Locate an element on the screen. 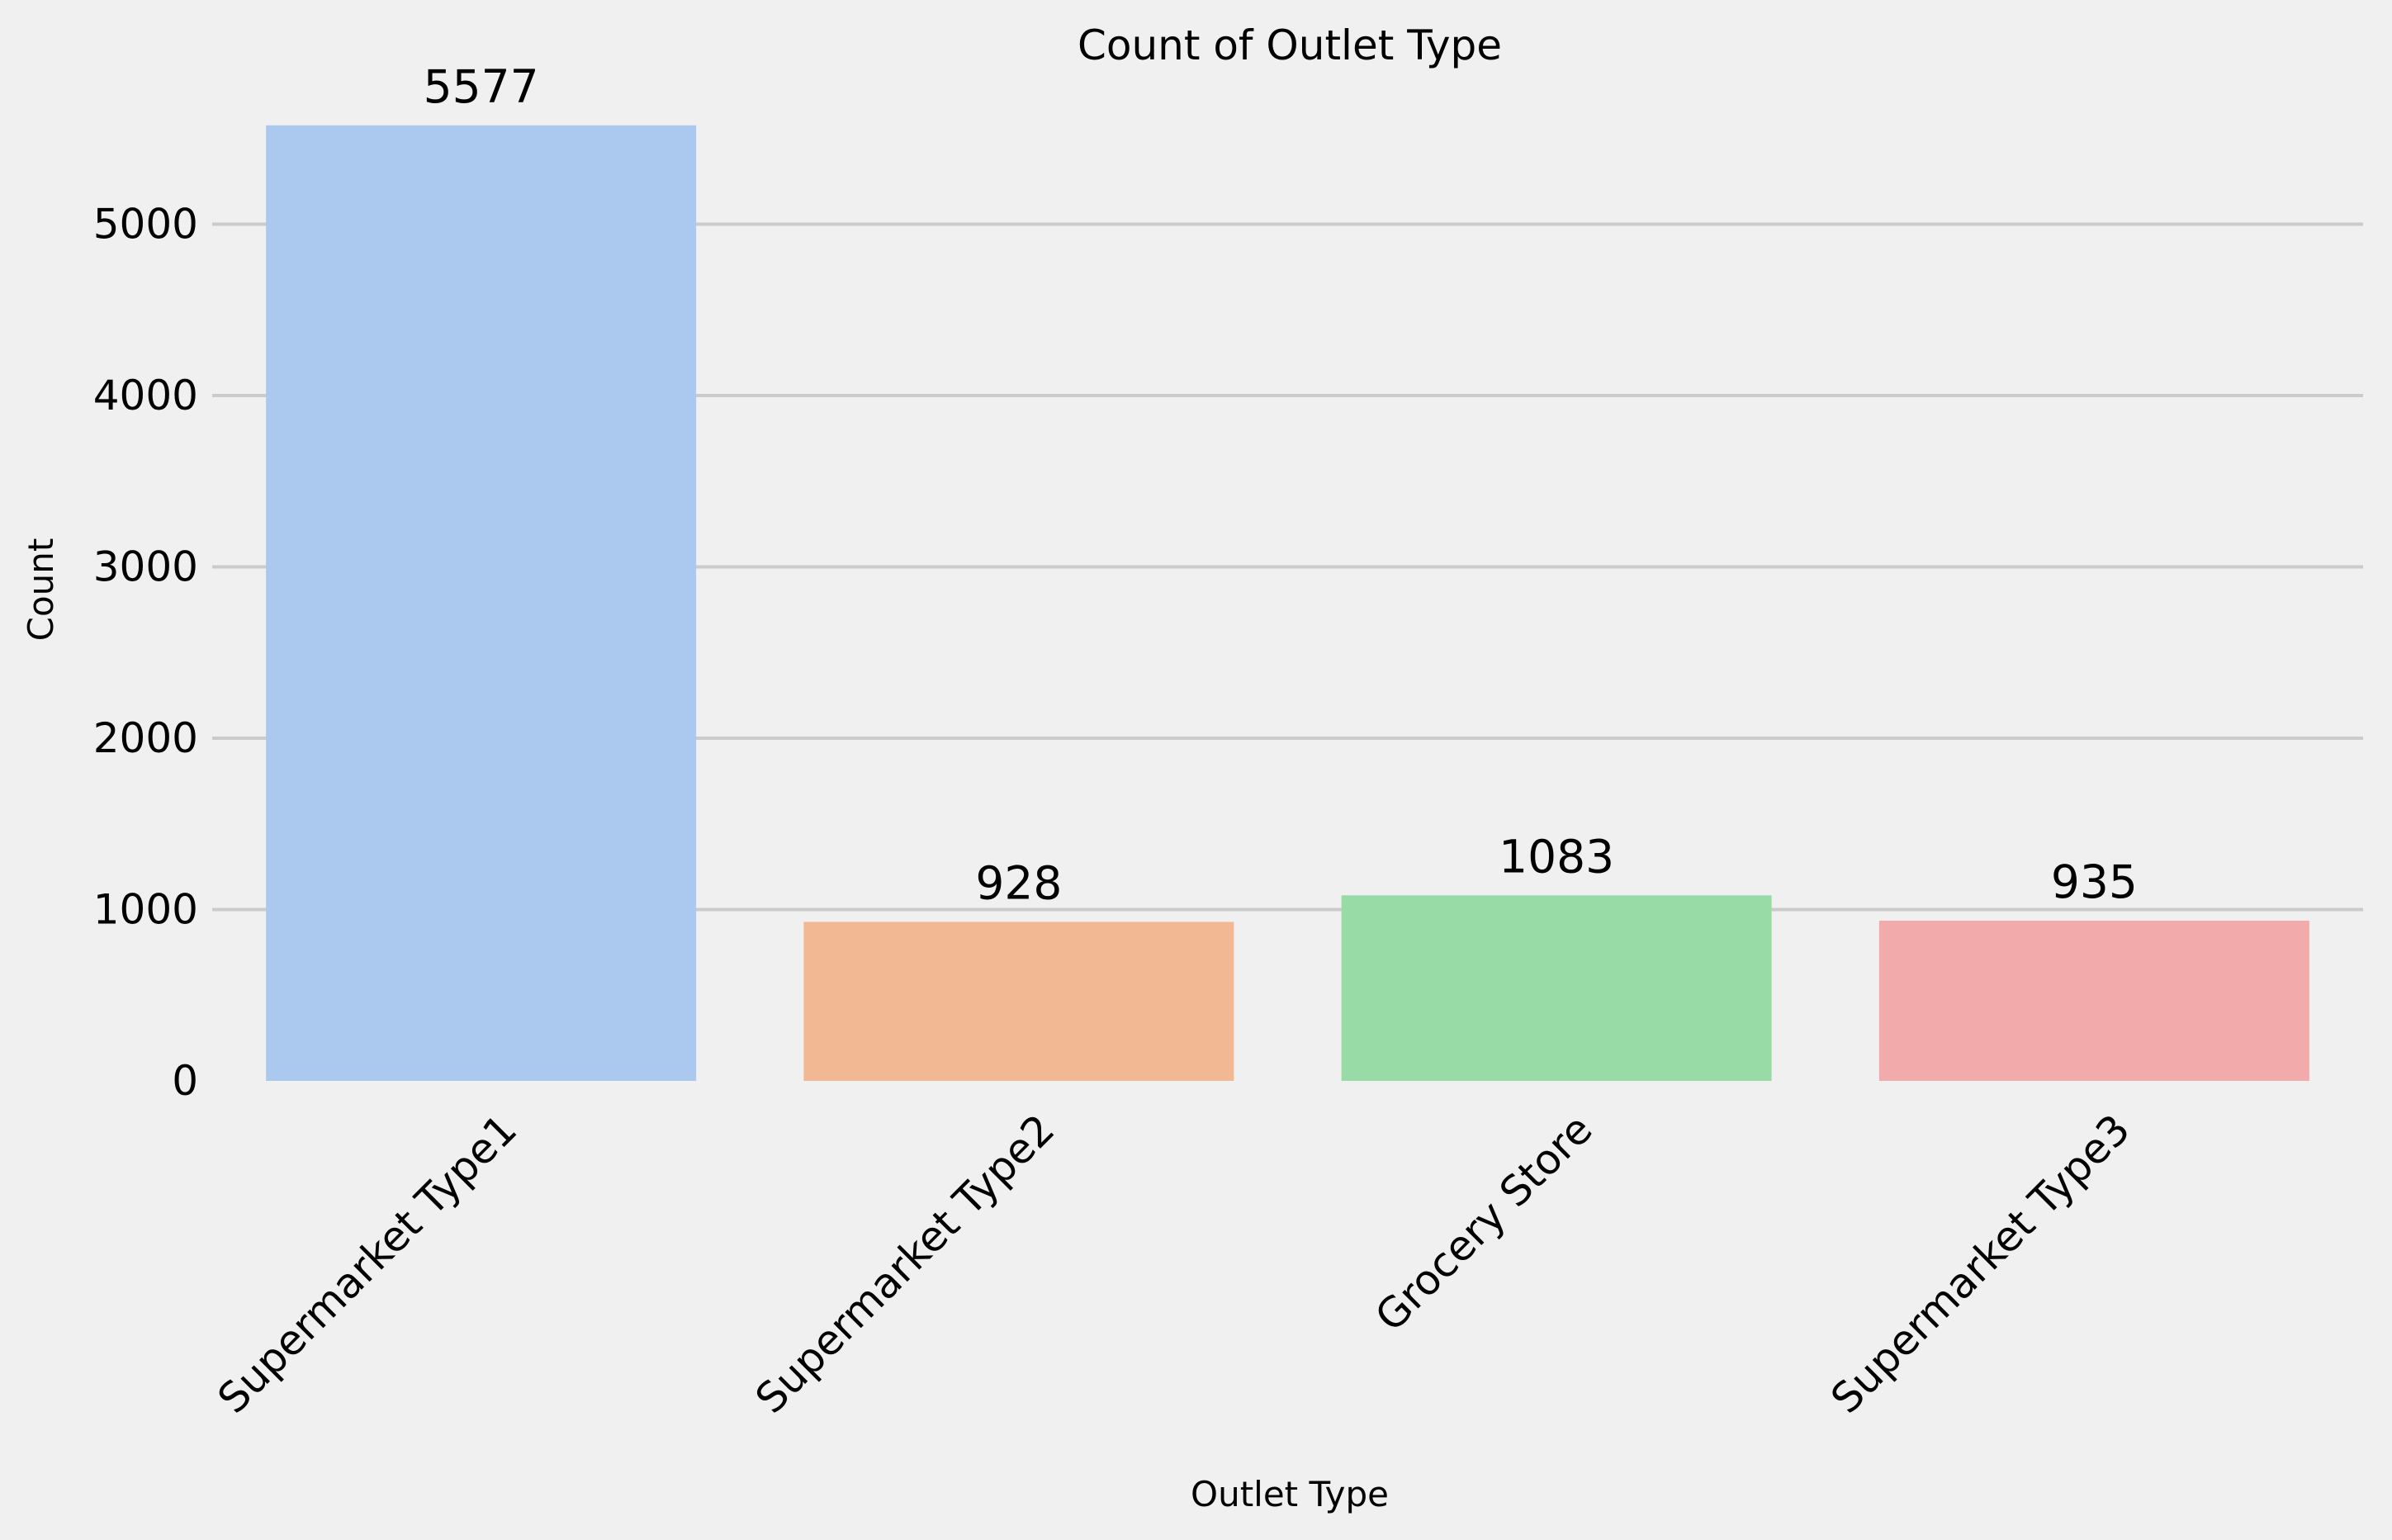  bar-value-label: 928 is located at coordinates (1019, 882).